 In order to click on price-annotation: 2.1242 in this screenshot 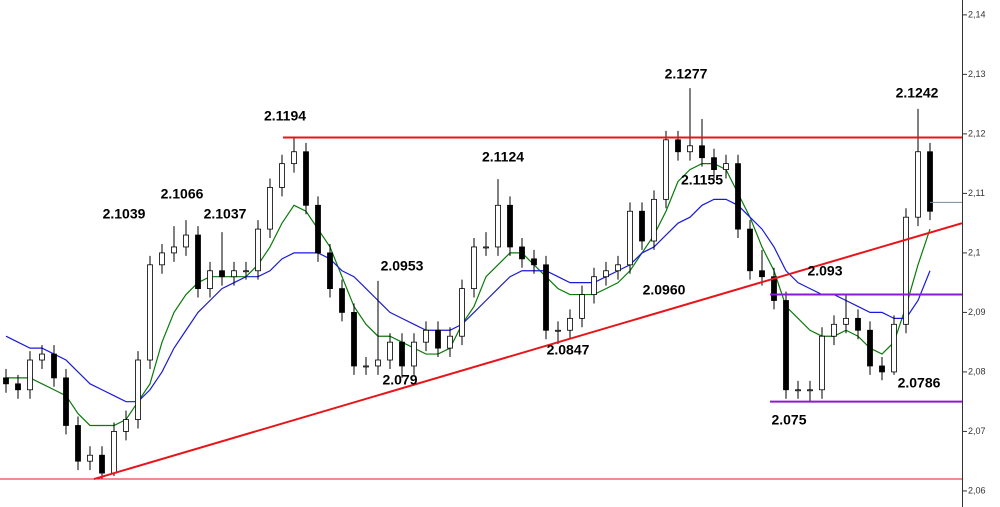, I will do `click(917, 93)`.